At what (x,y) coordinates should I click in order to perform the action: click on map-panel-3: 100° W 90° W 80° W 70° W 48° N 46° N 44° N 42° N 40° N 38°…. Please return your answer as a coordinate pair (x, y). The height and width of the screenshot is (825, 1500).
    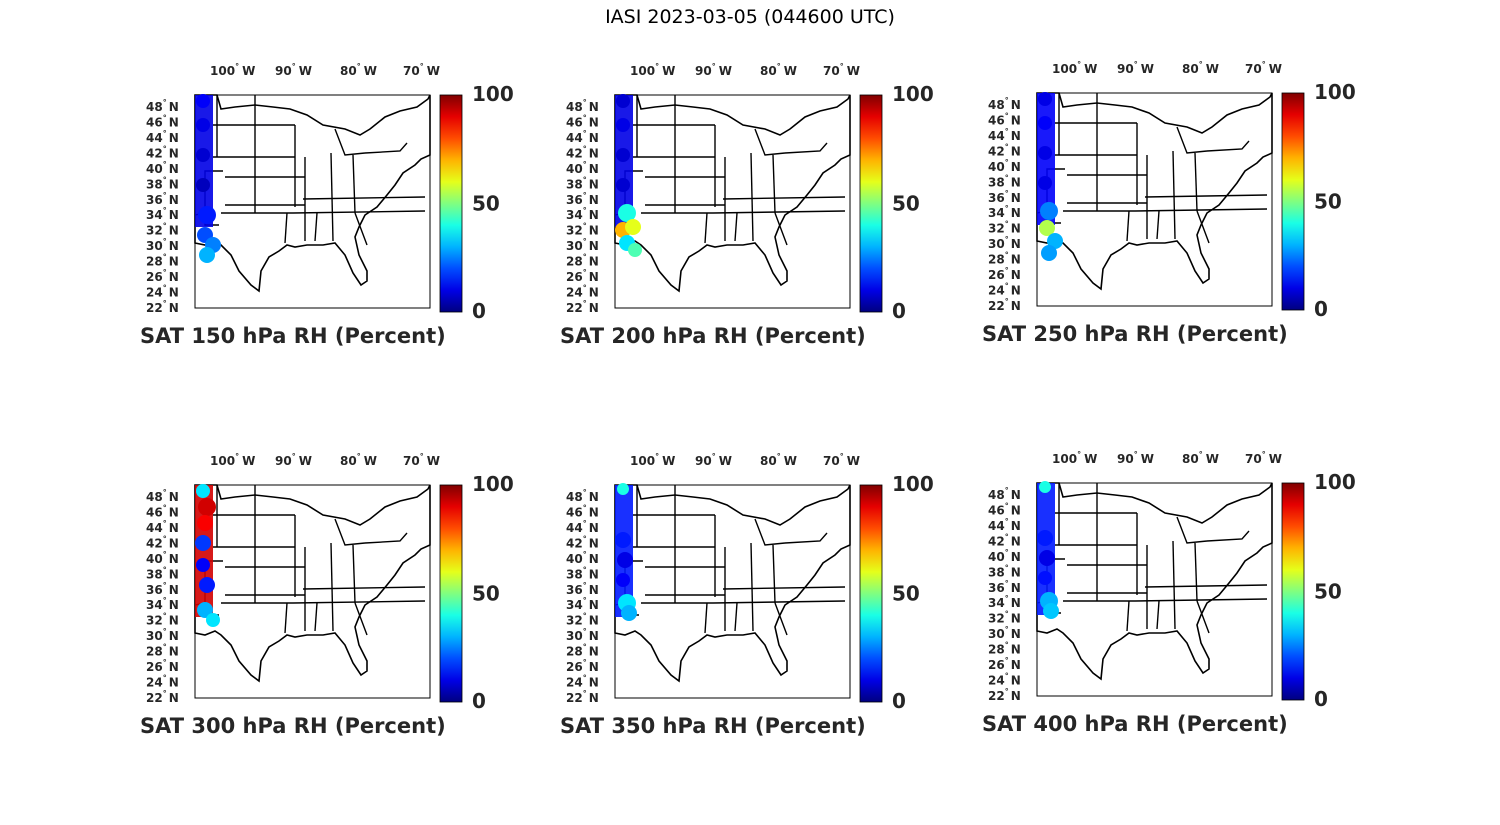
    Looking at the image, I should click on (1192, 210).